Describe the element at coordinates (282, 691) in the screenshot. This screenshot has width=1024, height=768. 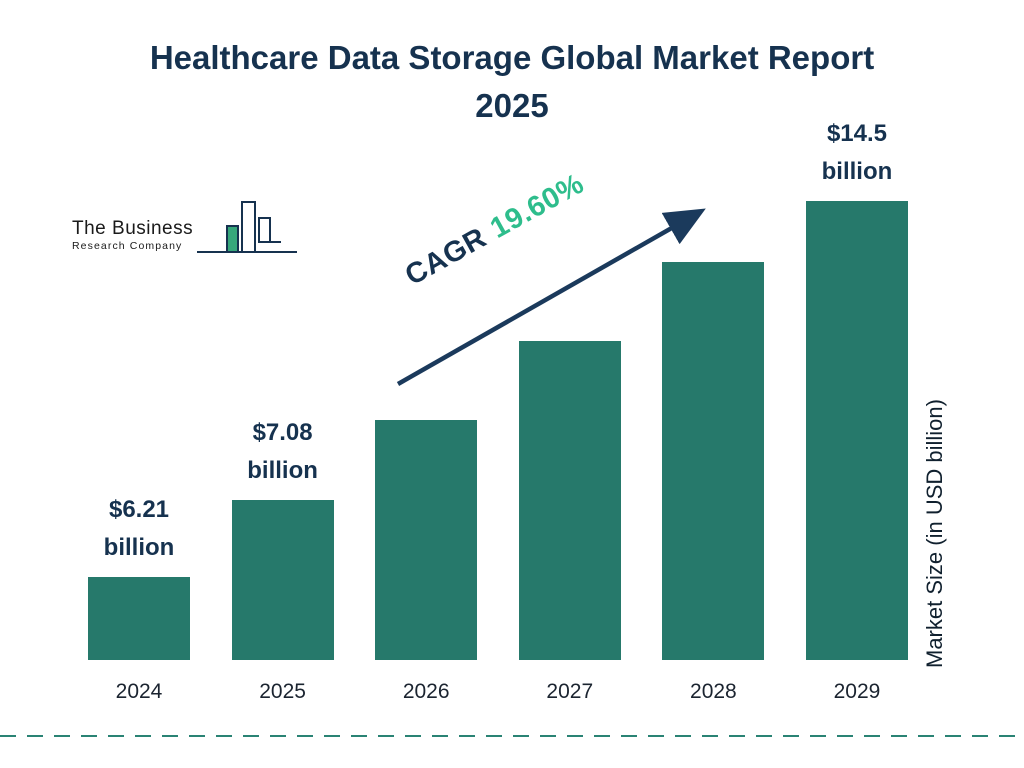
I see `x-tick-label-2025: 2025` at that location.